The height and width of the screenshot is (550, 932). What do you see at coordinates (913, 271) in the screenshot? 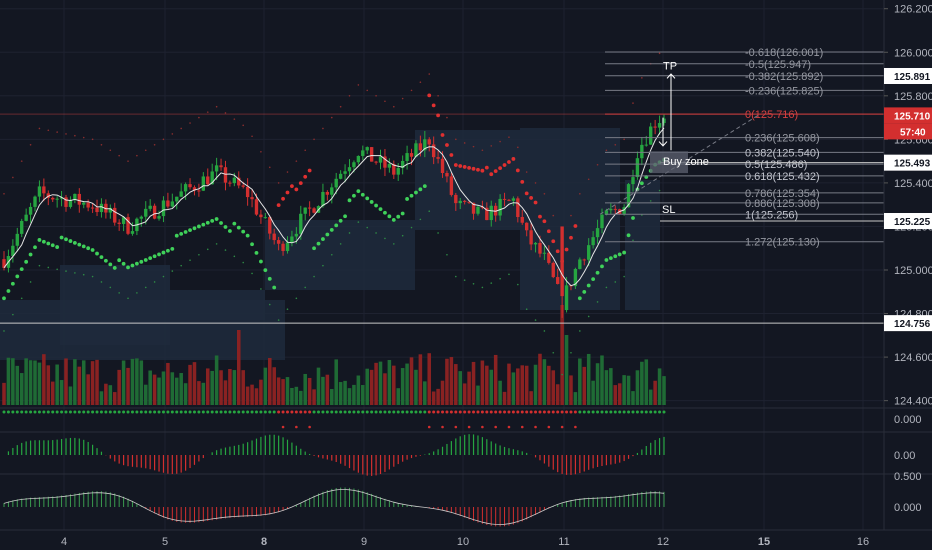
I see `price-tick-label: 125.000` at bounding box center [913, 271].